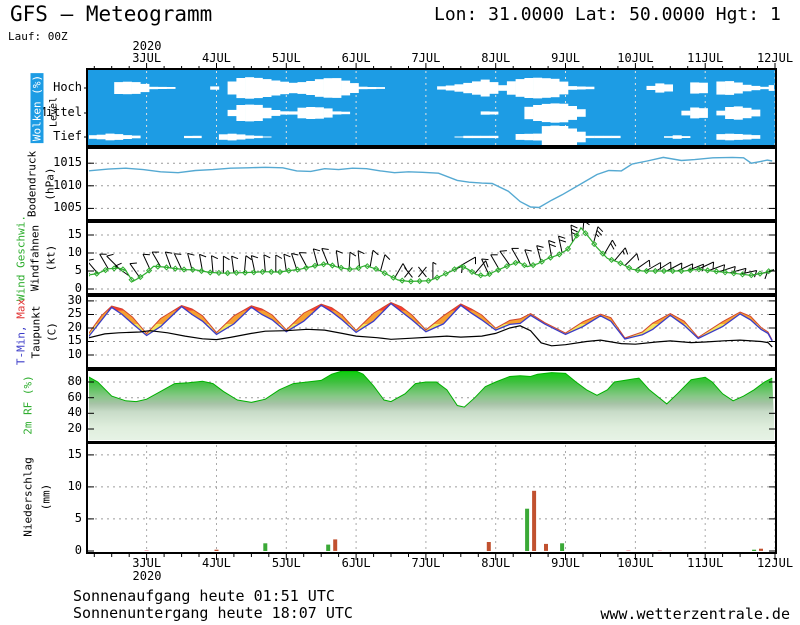 The width and height of the screenshot is (800, 625). What do you see at coordinates (147, 46) in the screenshot?
I see `year-label-top: 2020` at bounding box center [147, 46].